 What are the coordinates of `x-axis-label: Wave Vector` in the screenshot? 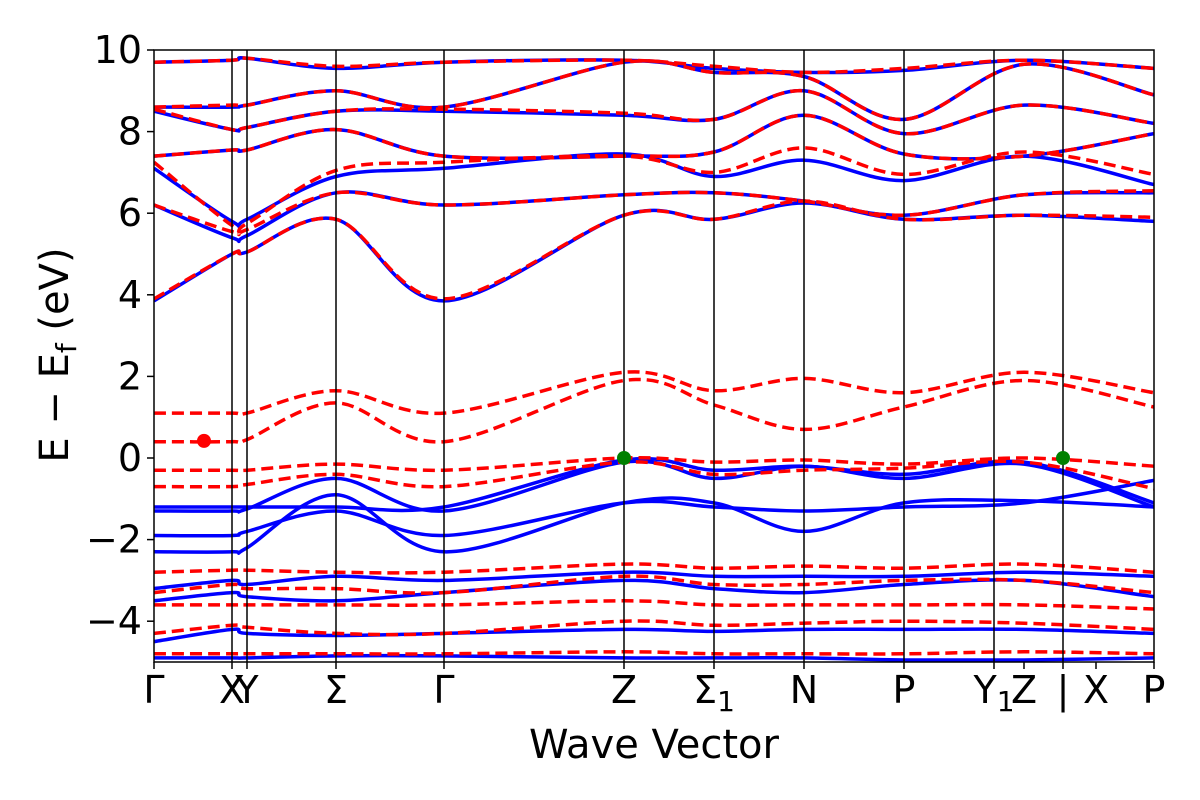 It's located at (654, 745).